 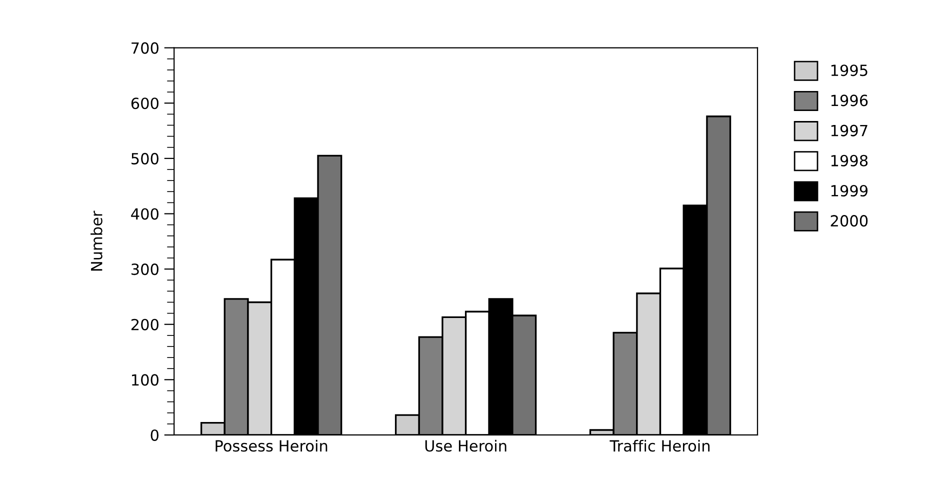 I want to click on x-tick-label: Traffic Heroin, so click(x=660, y=446).